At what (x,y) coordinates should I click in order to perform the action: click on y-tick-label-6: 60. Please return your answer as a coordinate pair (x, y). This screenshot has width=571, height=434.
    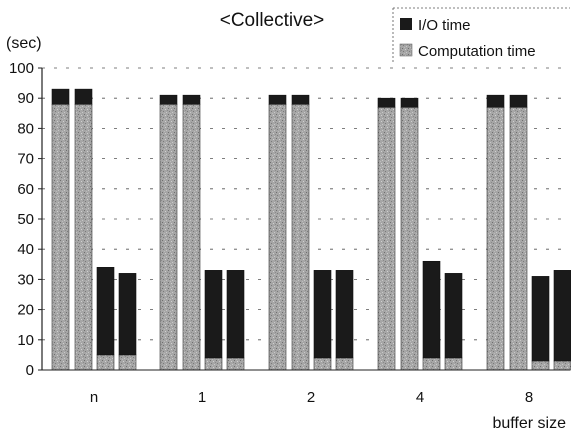
    Looking at the image, I should click on (25, 189).